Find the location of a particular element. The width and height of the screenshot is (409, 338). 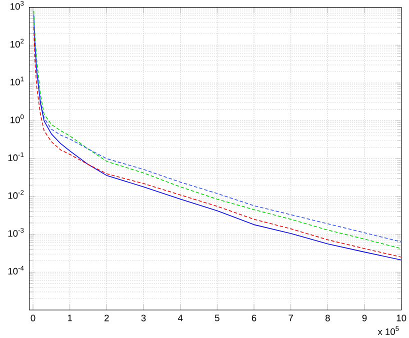

x-tick-label: 2 is located at coordinates (106, 318).